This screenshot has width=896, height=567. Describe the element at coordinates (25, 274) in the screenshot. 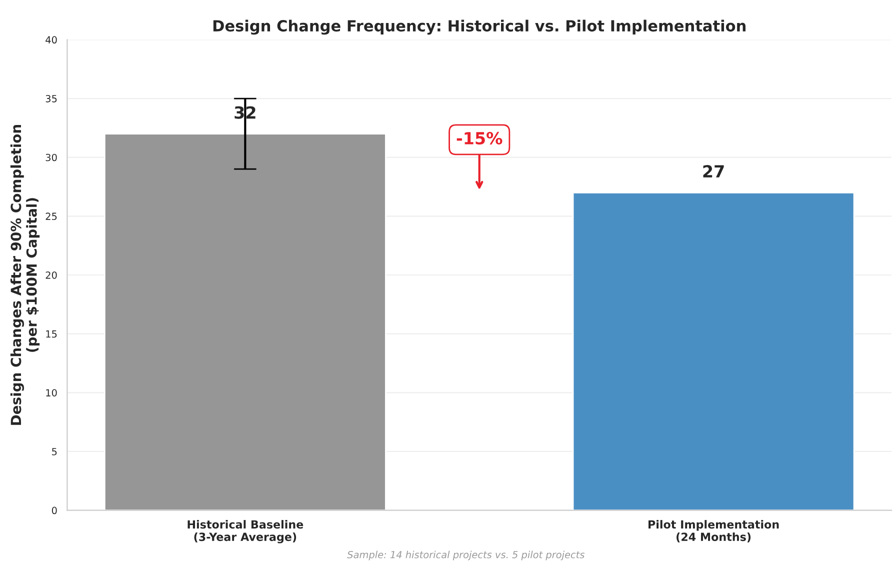

I see `y-axis-title: Design Changes After 90% Completion (per $100M Capital)` at that location.